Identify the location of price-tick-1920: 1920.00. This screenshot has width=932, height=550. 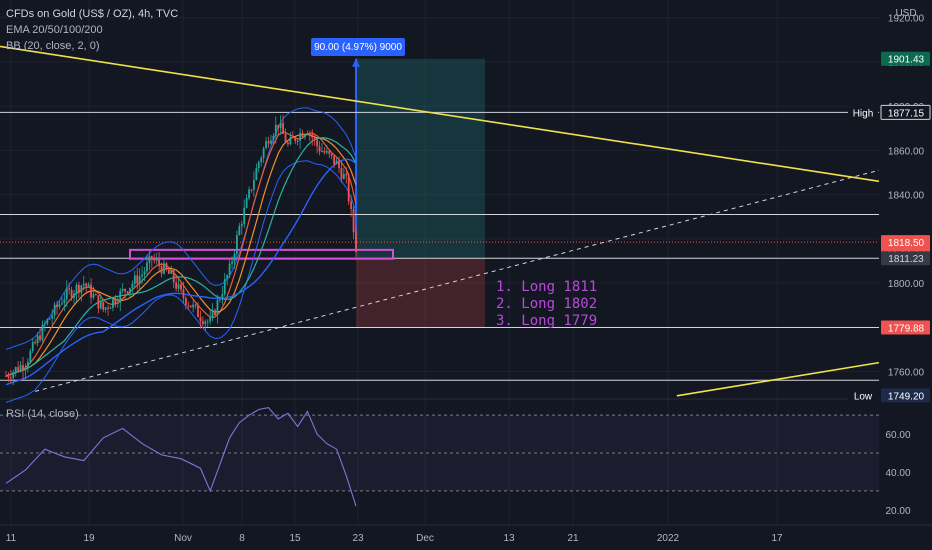
(906, 19).